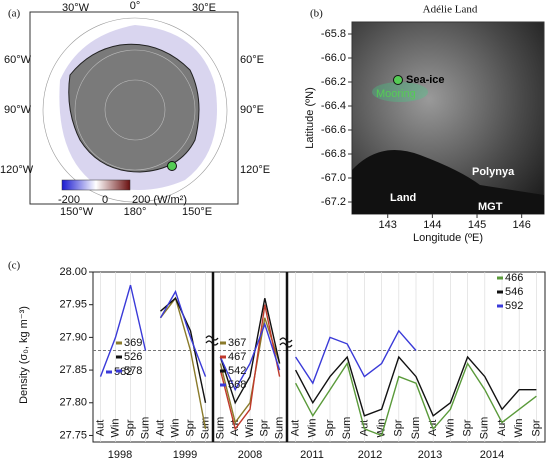  Describe the element at coordinates (396, 94) in the screenshot. I see `annotation: Mooring` at that location.